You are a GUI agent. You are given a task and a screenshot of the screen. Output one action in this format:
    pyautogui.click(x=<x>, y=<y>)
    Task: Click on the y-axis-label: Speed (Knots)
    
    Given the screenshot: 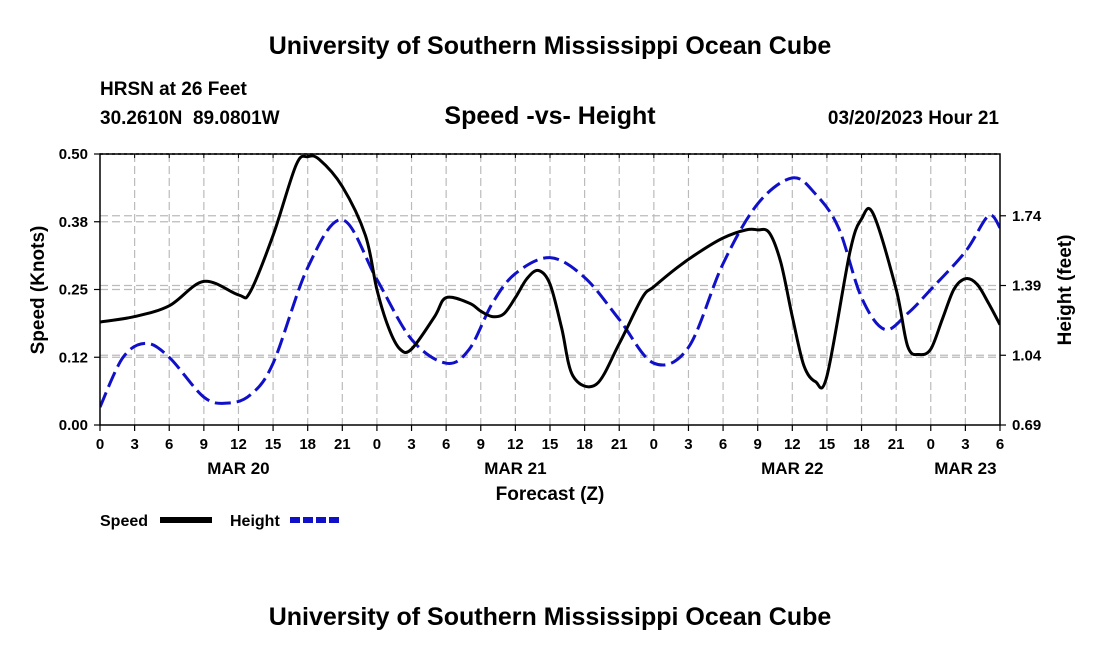 What is the action you would take?
    pyautogui.click(x=38, y=290)
    